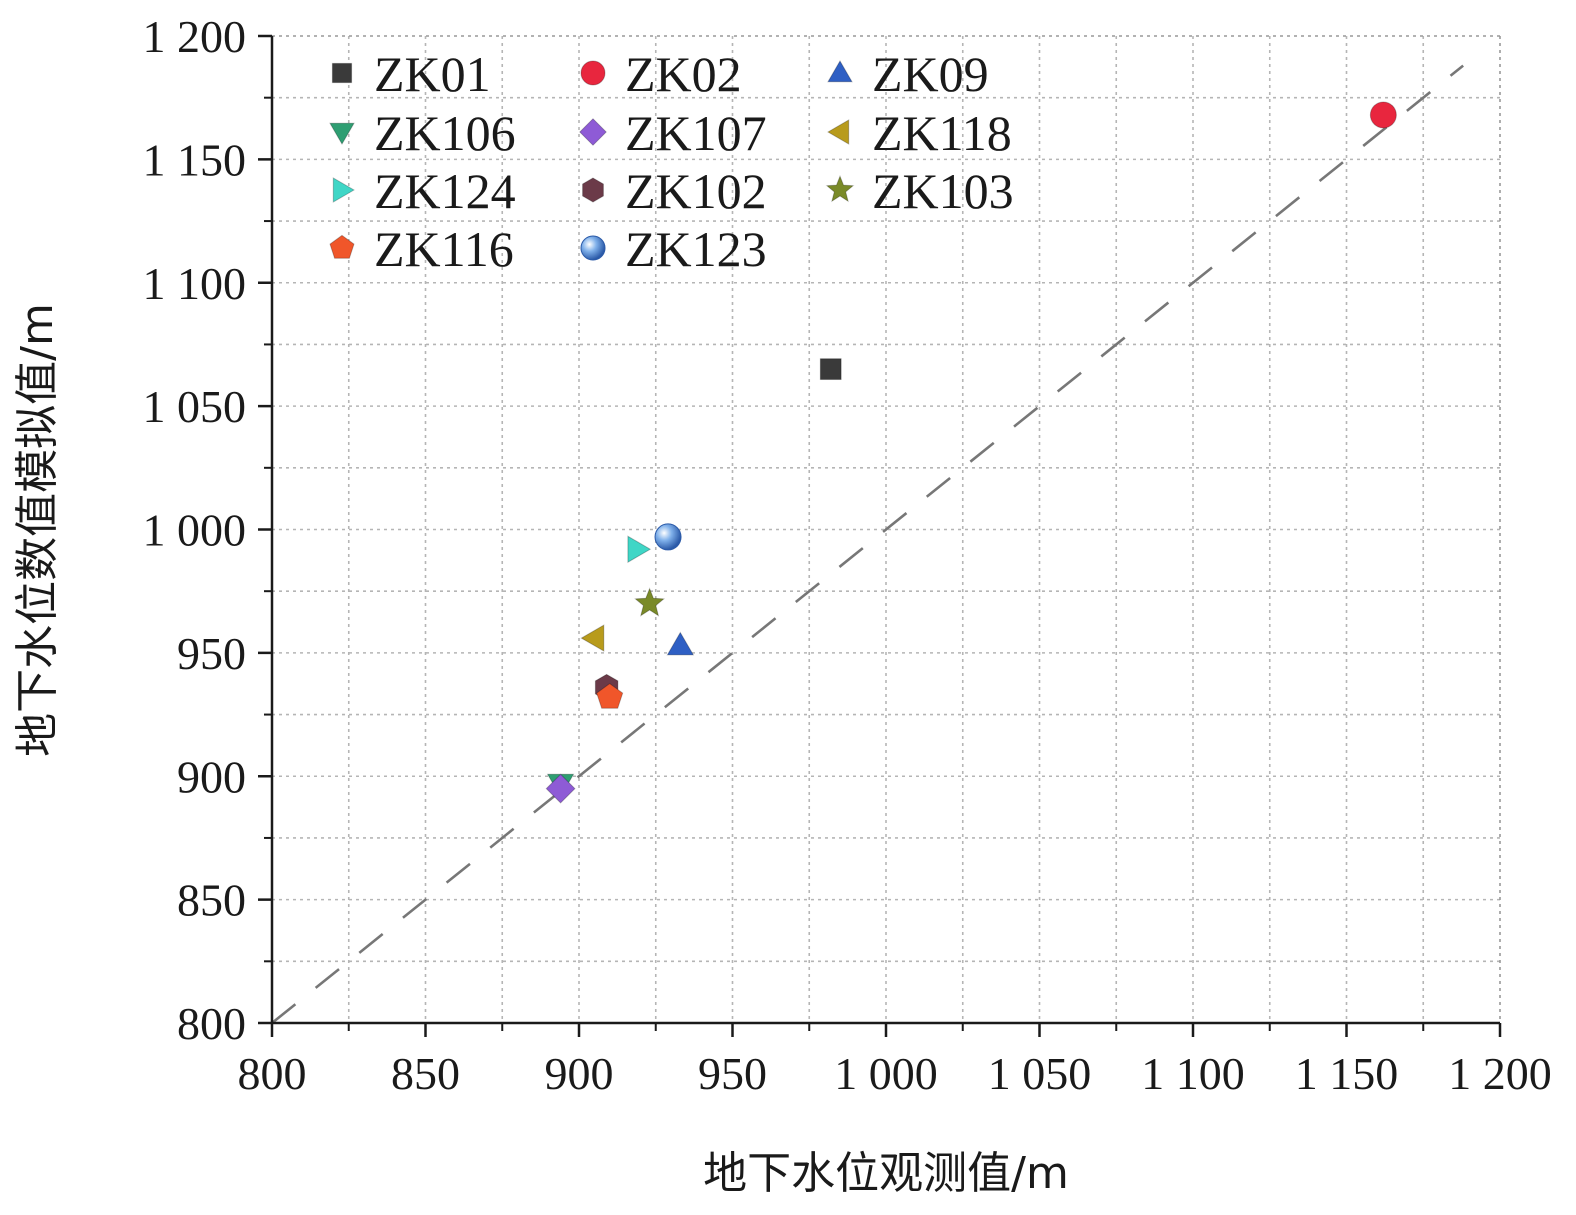  I want to click on y-tick-label: 1 100, so click(195, 283).